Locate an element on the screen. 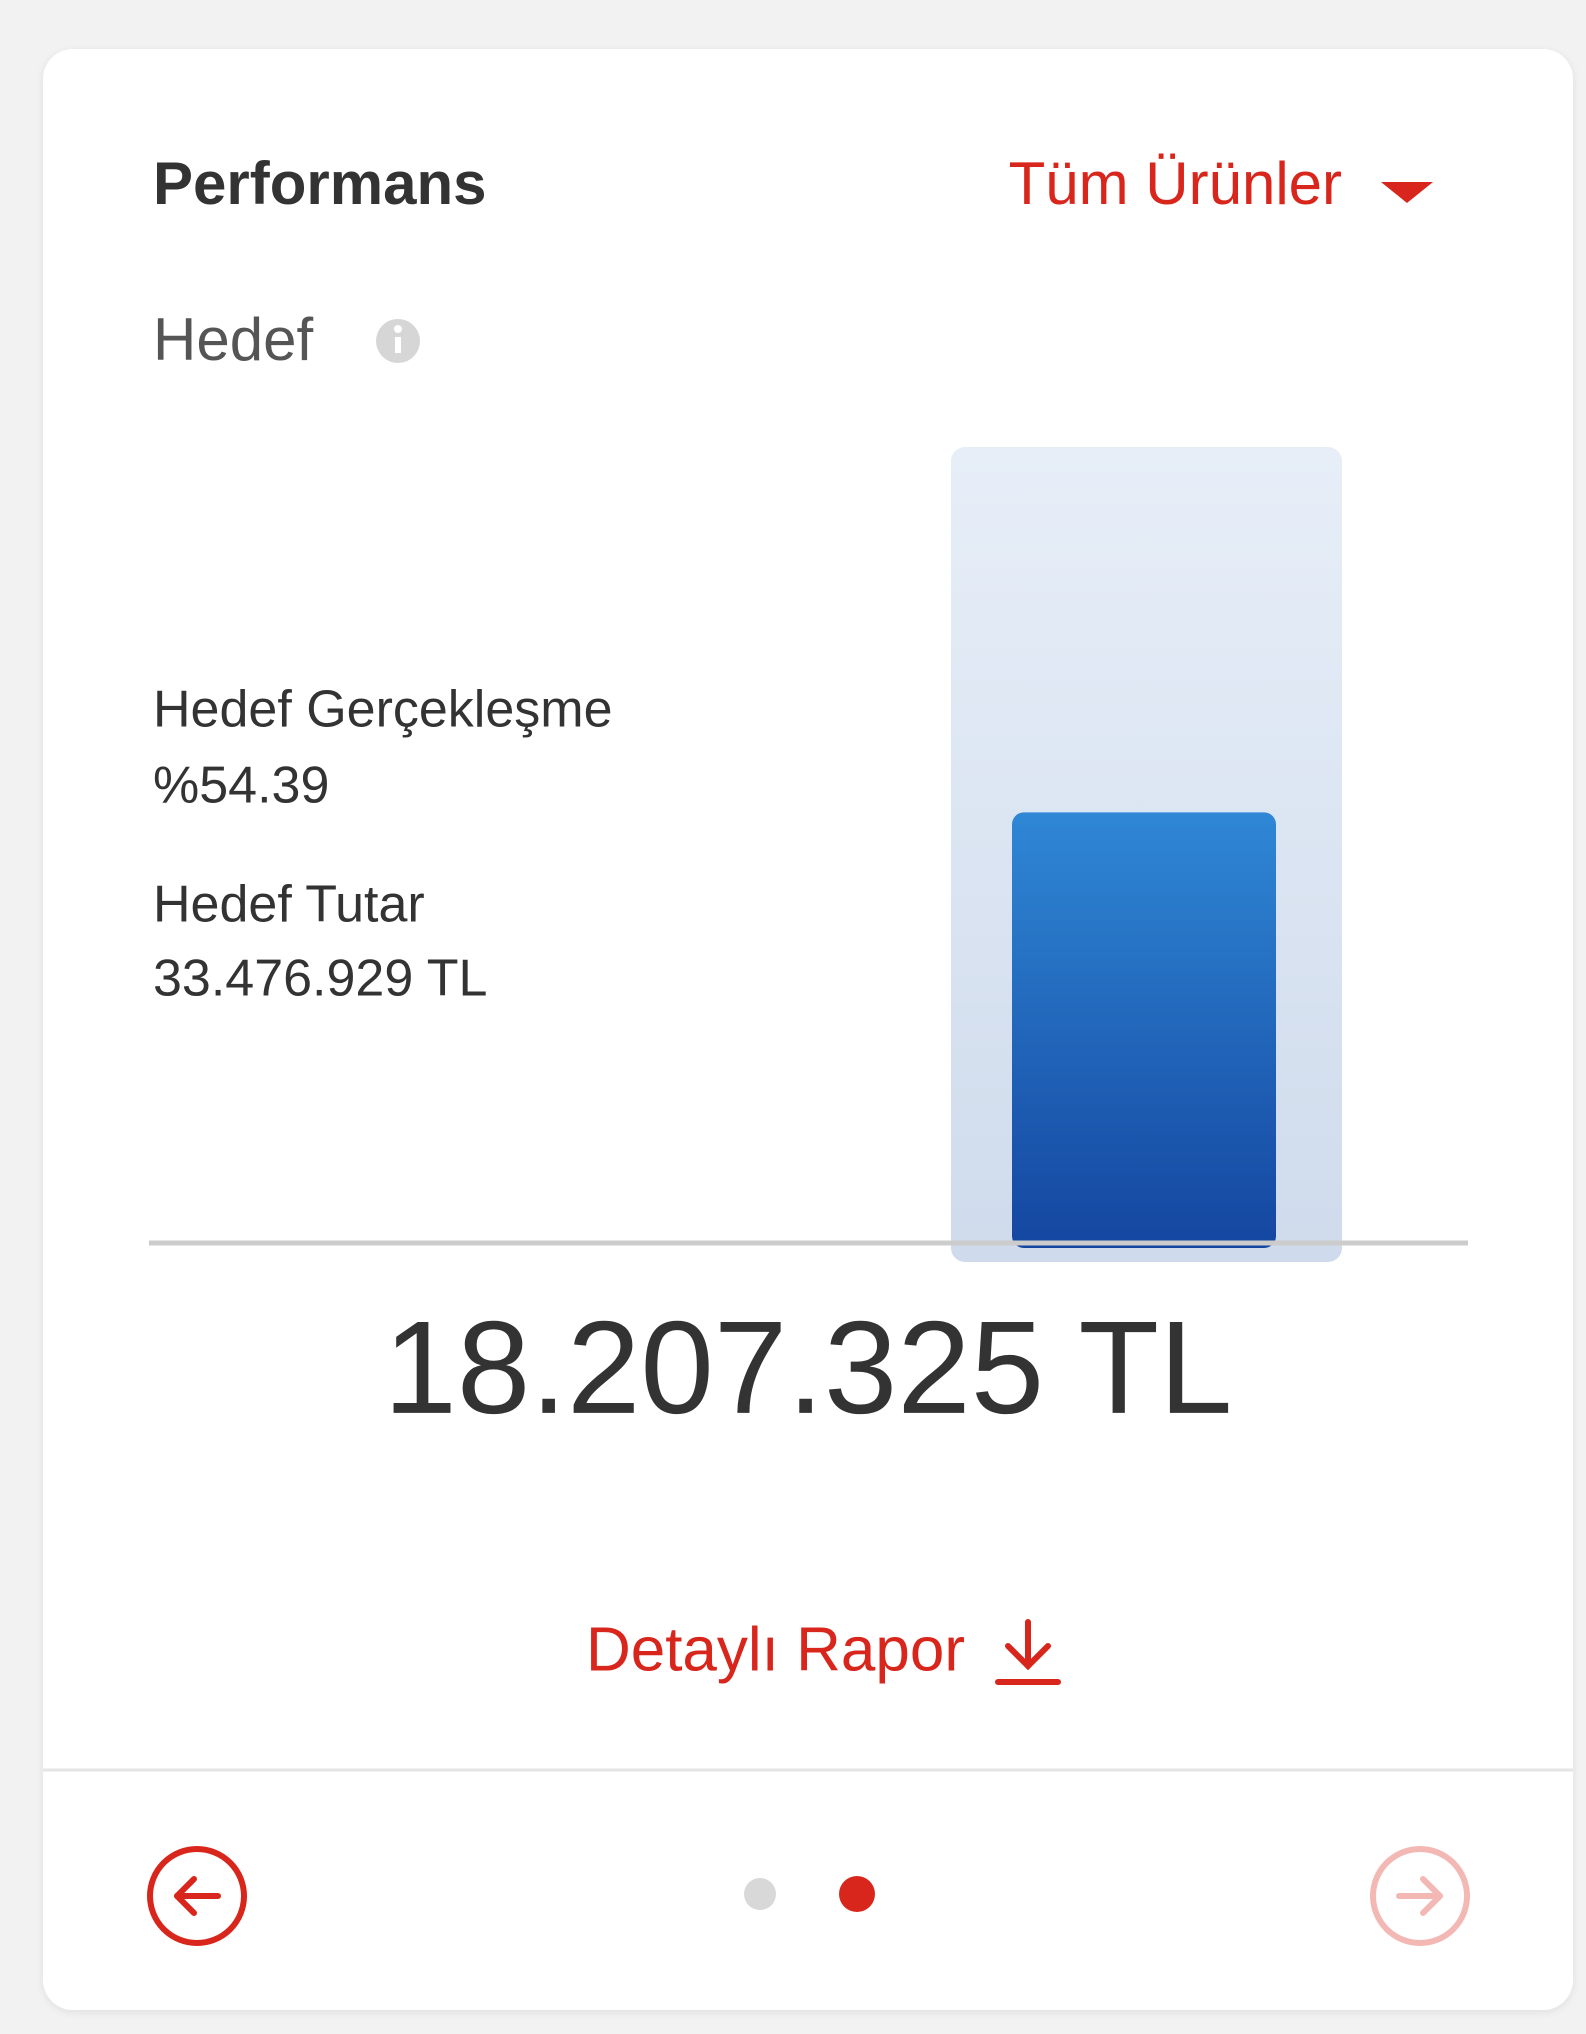 Image resolution: width=1586 pixels, height=2034 pixels. dropdown-arrow is located at coordinates (1407, 192).